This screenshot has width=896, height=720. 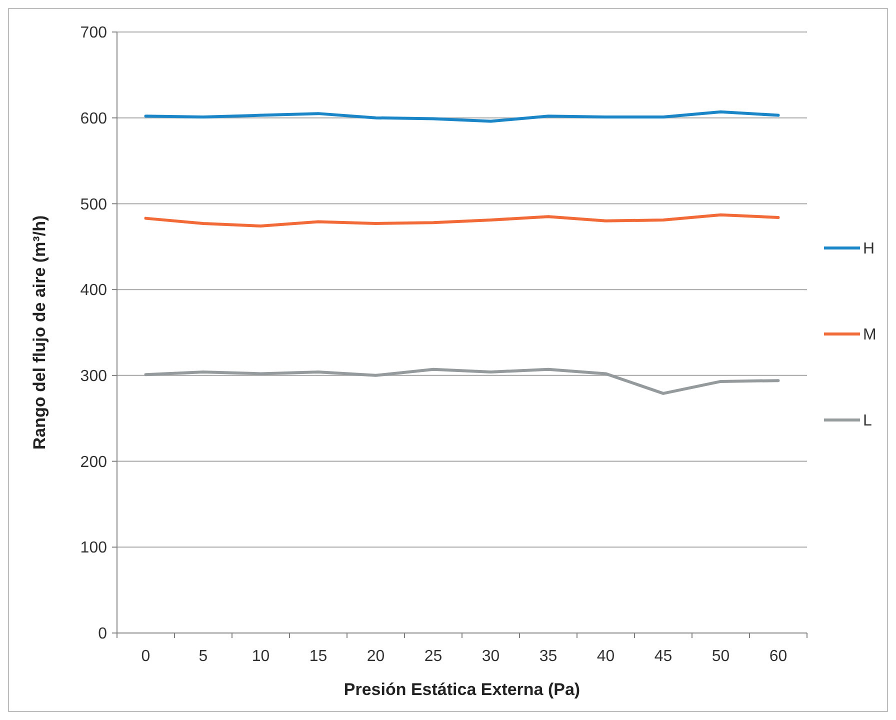 I want to click on y-tick-label: 100, so click(x=94, y=548).